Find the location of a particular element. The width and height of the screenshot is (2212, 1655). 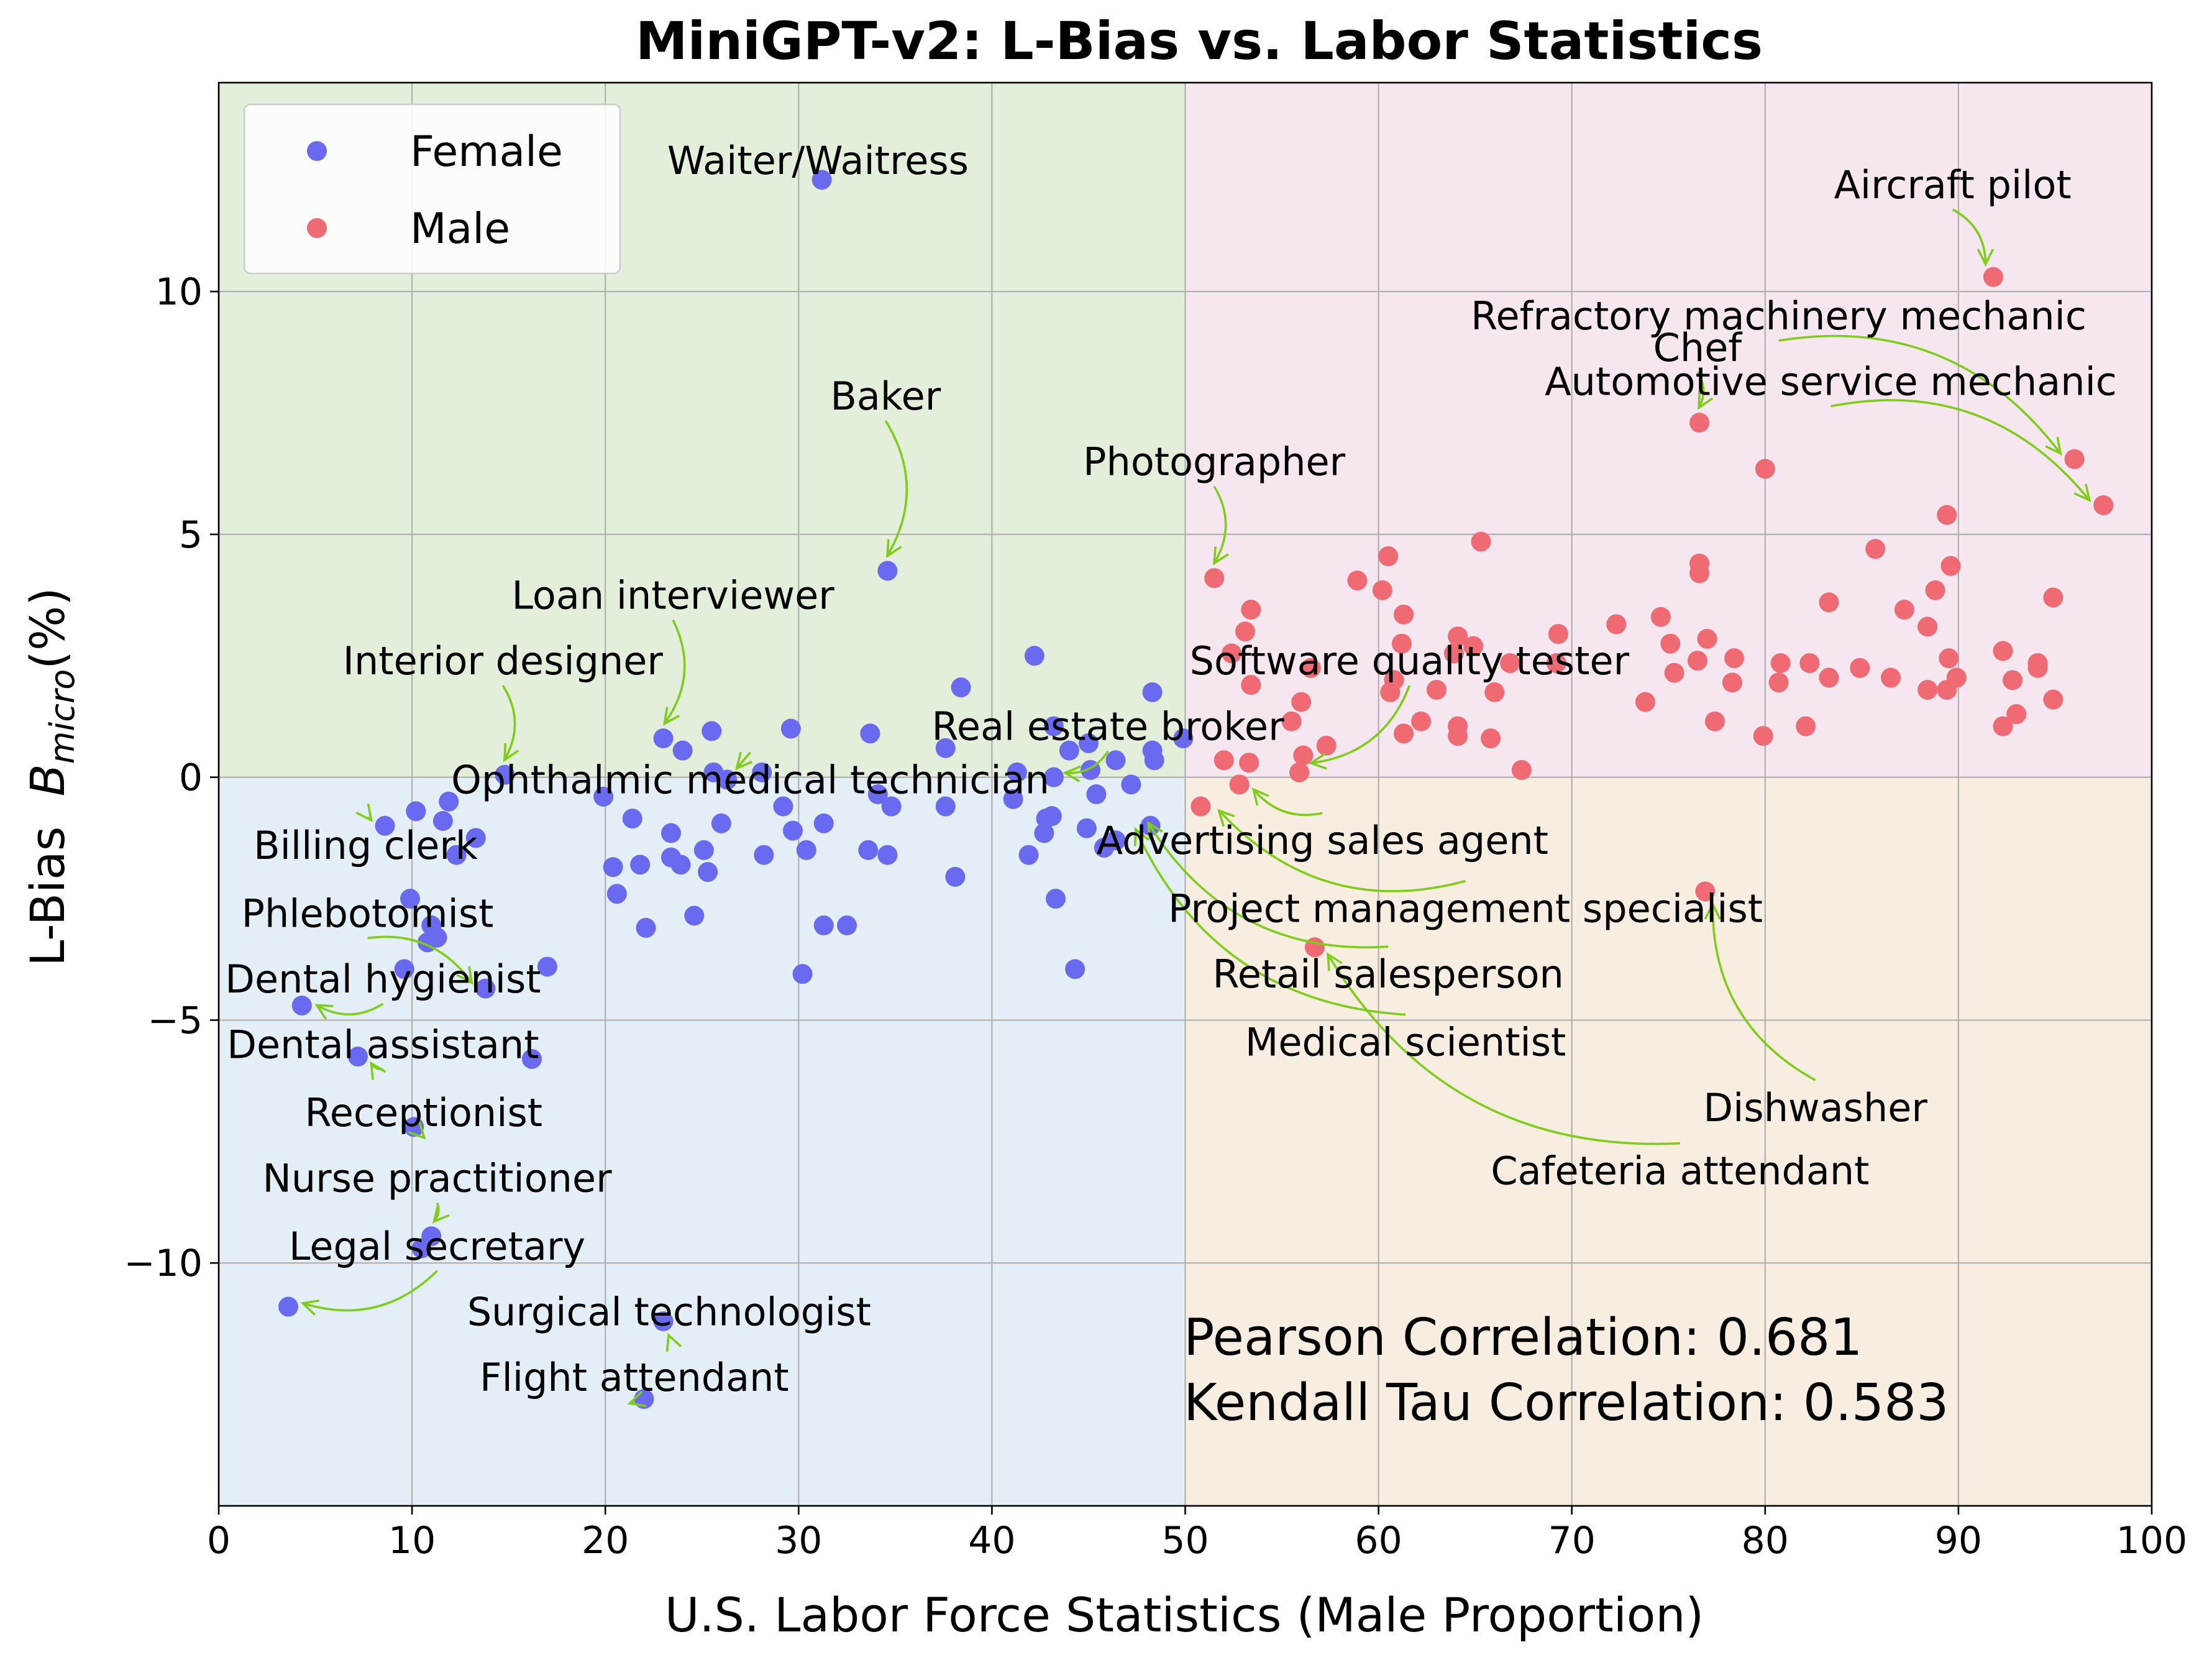

annotation-label-6: Phlebotomist is located at coordinates (368, 913).